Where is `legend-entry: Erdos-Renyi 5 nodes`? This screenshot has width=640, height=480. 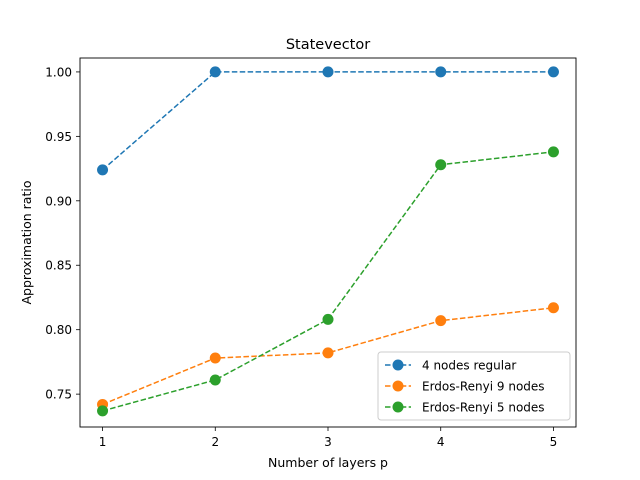 legend-entry: Erdos-Renyi 5 nodes is located at coordinates (465, 408).